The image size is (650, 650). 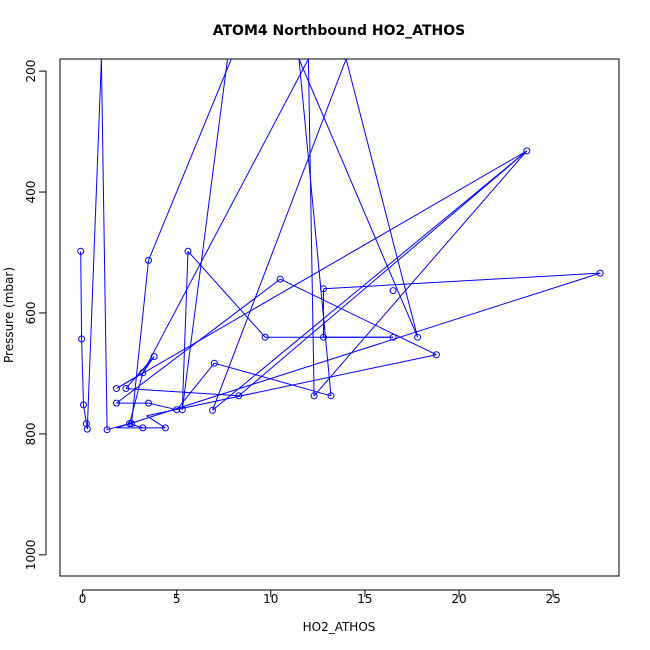 What do you see at coordinates (339, 31) in the screenshot?
I see `chart-title: ATOM4 Northbound HO2_ATHOS` at bounding box center [339, 31].